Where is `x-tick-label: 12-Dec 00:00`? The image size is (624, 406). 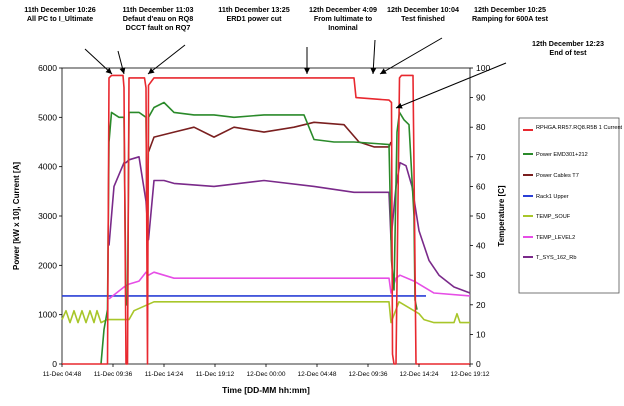 x-tick-label: 12-Dec 00:00 is located at coordinates (265, 374).